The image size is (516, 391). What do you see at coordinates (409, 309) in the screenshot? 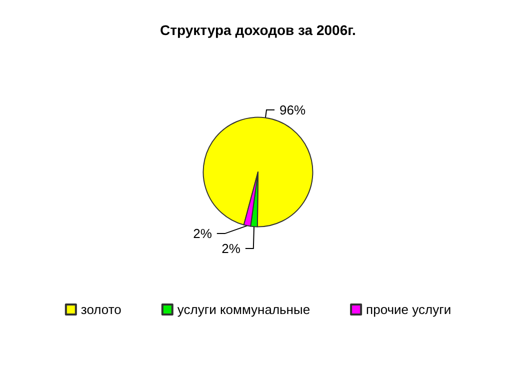
I see `legend-label: прочие услуги` at bounding box center [409, 309].